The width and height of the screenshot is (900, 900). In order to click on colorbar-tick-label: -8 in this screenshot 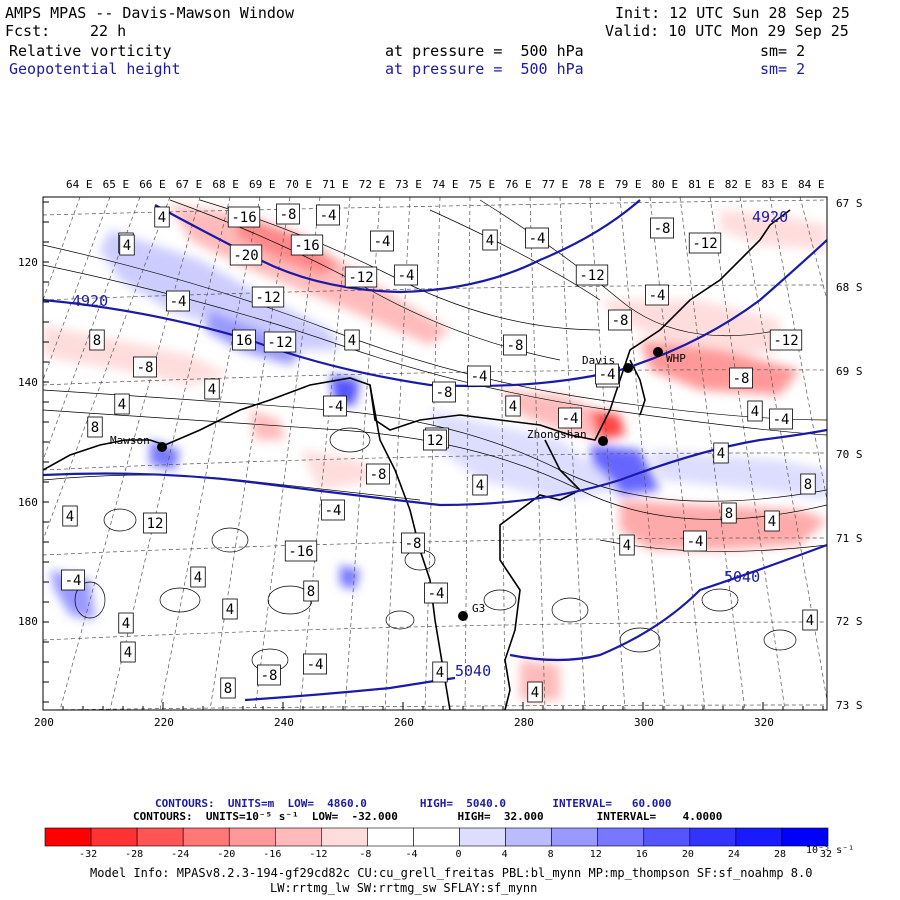, I will do `click(365, 854)`.